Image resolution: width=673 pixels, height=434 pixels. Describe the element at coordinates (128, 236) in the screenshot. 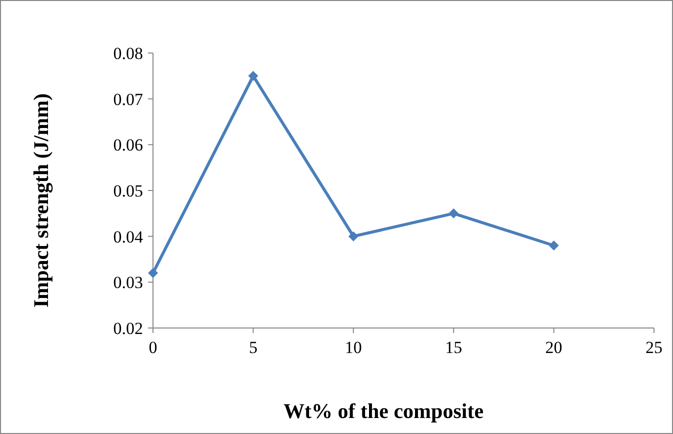

I see `y-tick-label: 0.04` at that location.